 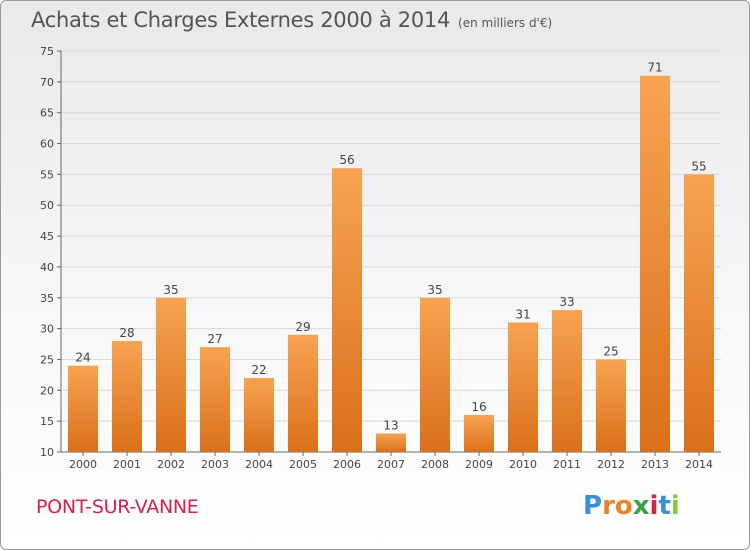 I want to click on x-tick-label: 2010, so click(x=523, y=464).